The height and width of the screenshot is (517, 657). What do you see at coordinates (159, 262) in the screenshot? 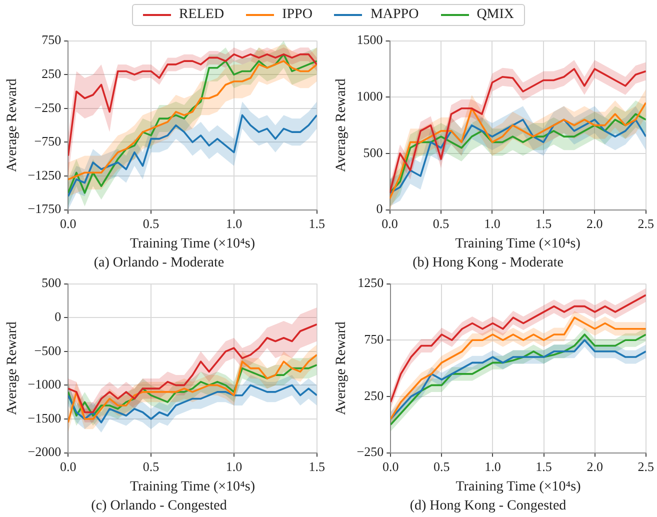
I see `text: (a) Orlando - Moderate` at bounding box center [159, 262].